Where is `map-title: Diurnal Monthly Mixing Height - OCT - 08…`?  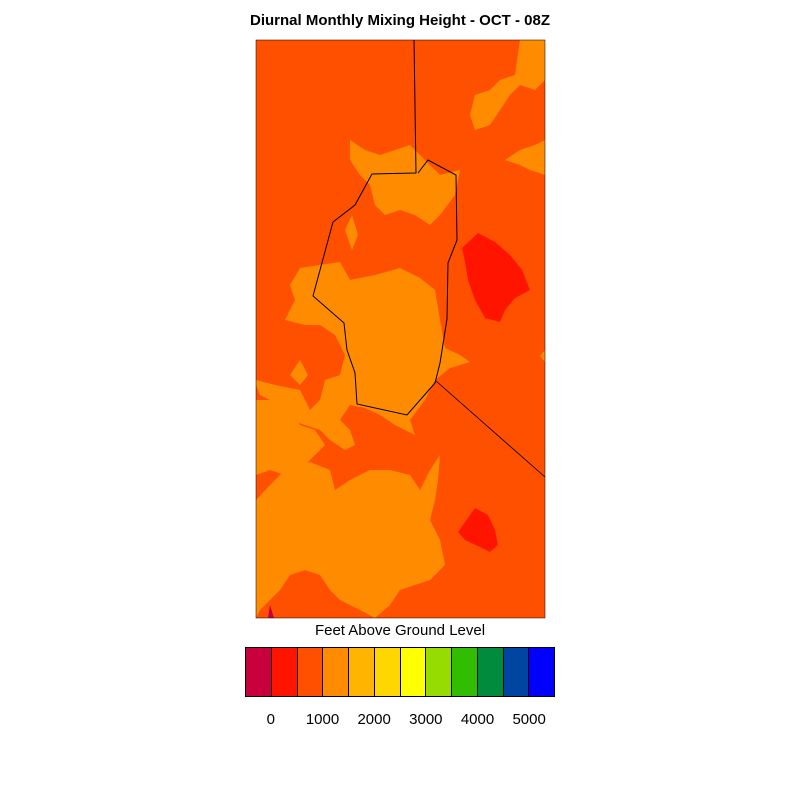 map-title: Diurnal Monthly Mixing Height - OCT - 08… is located at coordinates (400, 20).